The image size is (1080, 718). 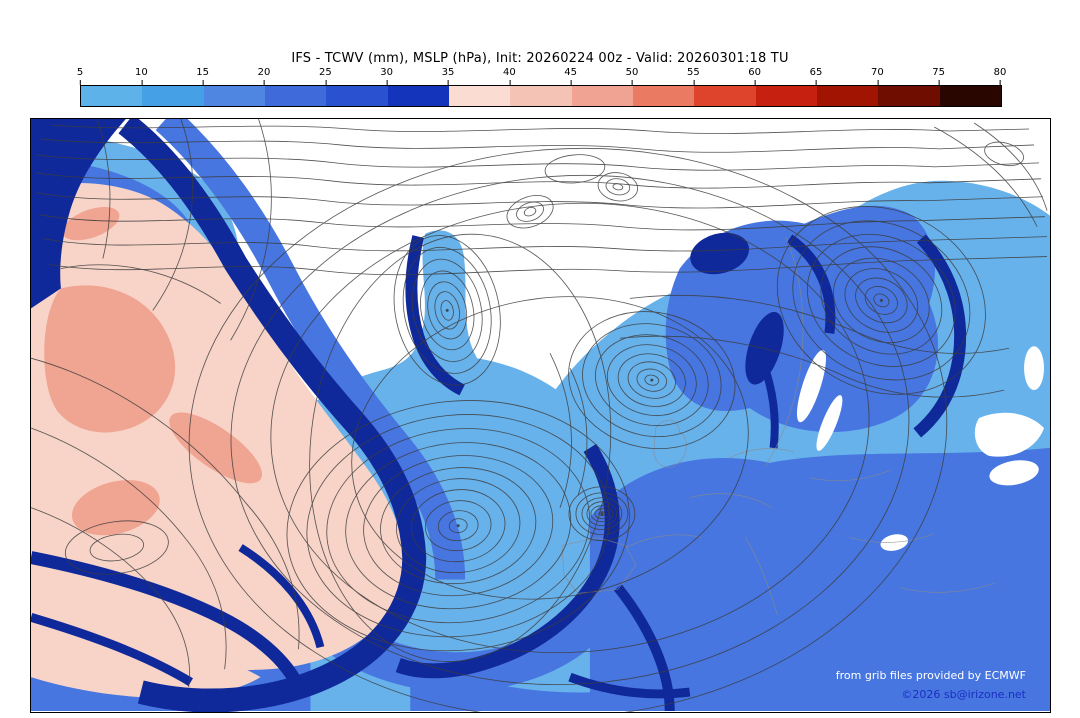 What do you see at coordinates (203, 76) in the screenshot?
I see `colorbar-tick: 15` at bounding box center [203, 76].